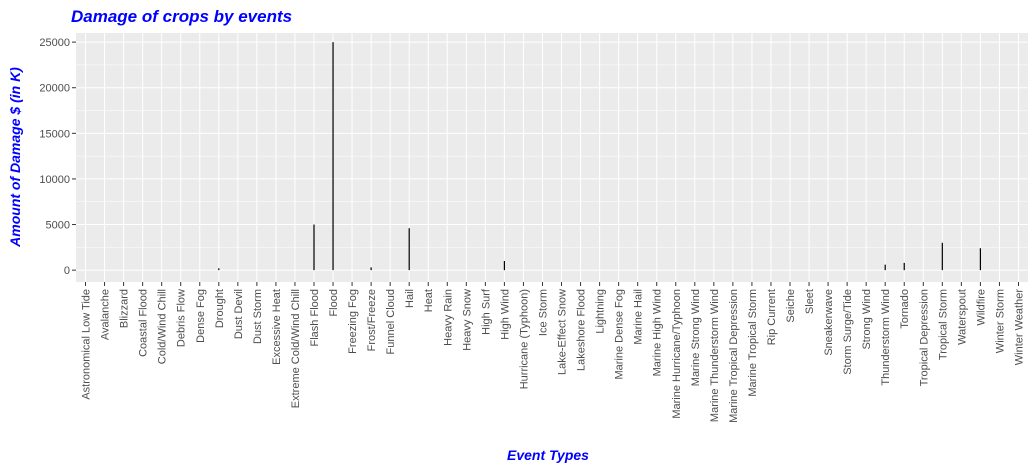  What do you see at coordinates (582, 330) in the screenshot?
I see `x-tick-label: Lakeshore Flood` at bounding box center [582, 330].